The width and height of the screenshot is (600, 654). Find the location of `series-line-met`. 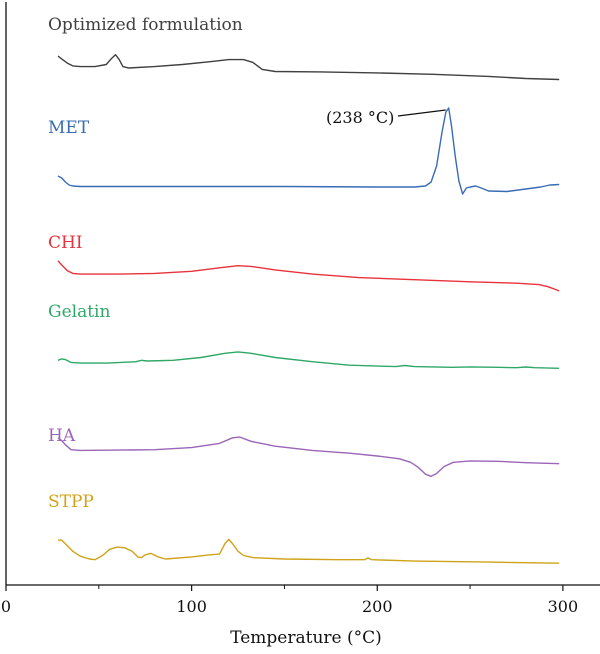

series-line-met is located at coordinates (308, 151).